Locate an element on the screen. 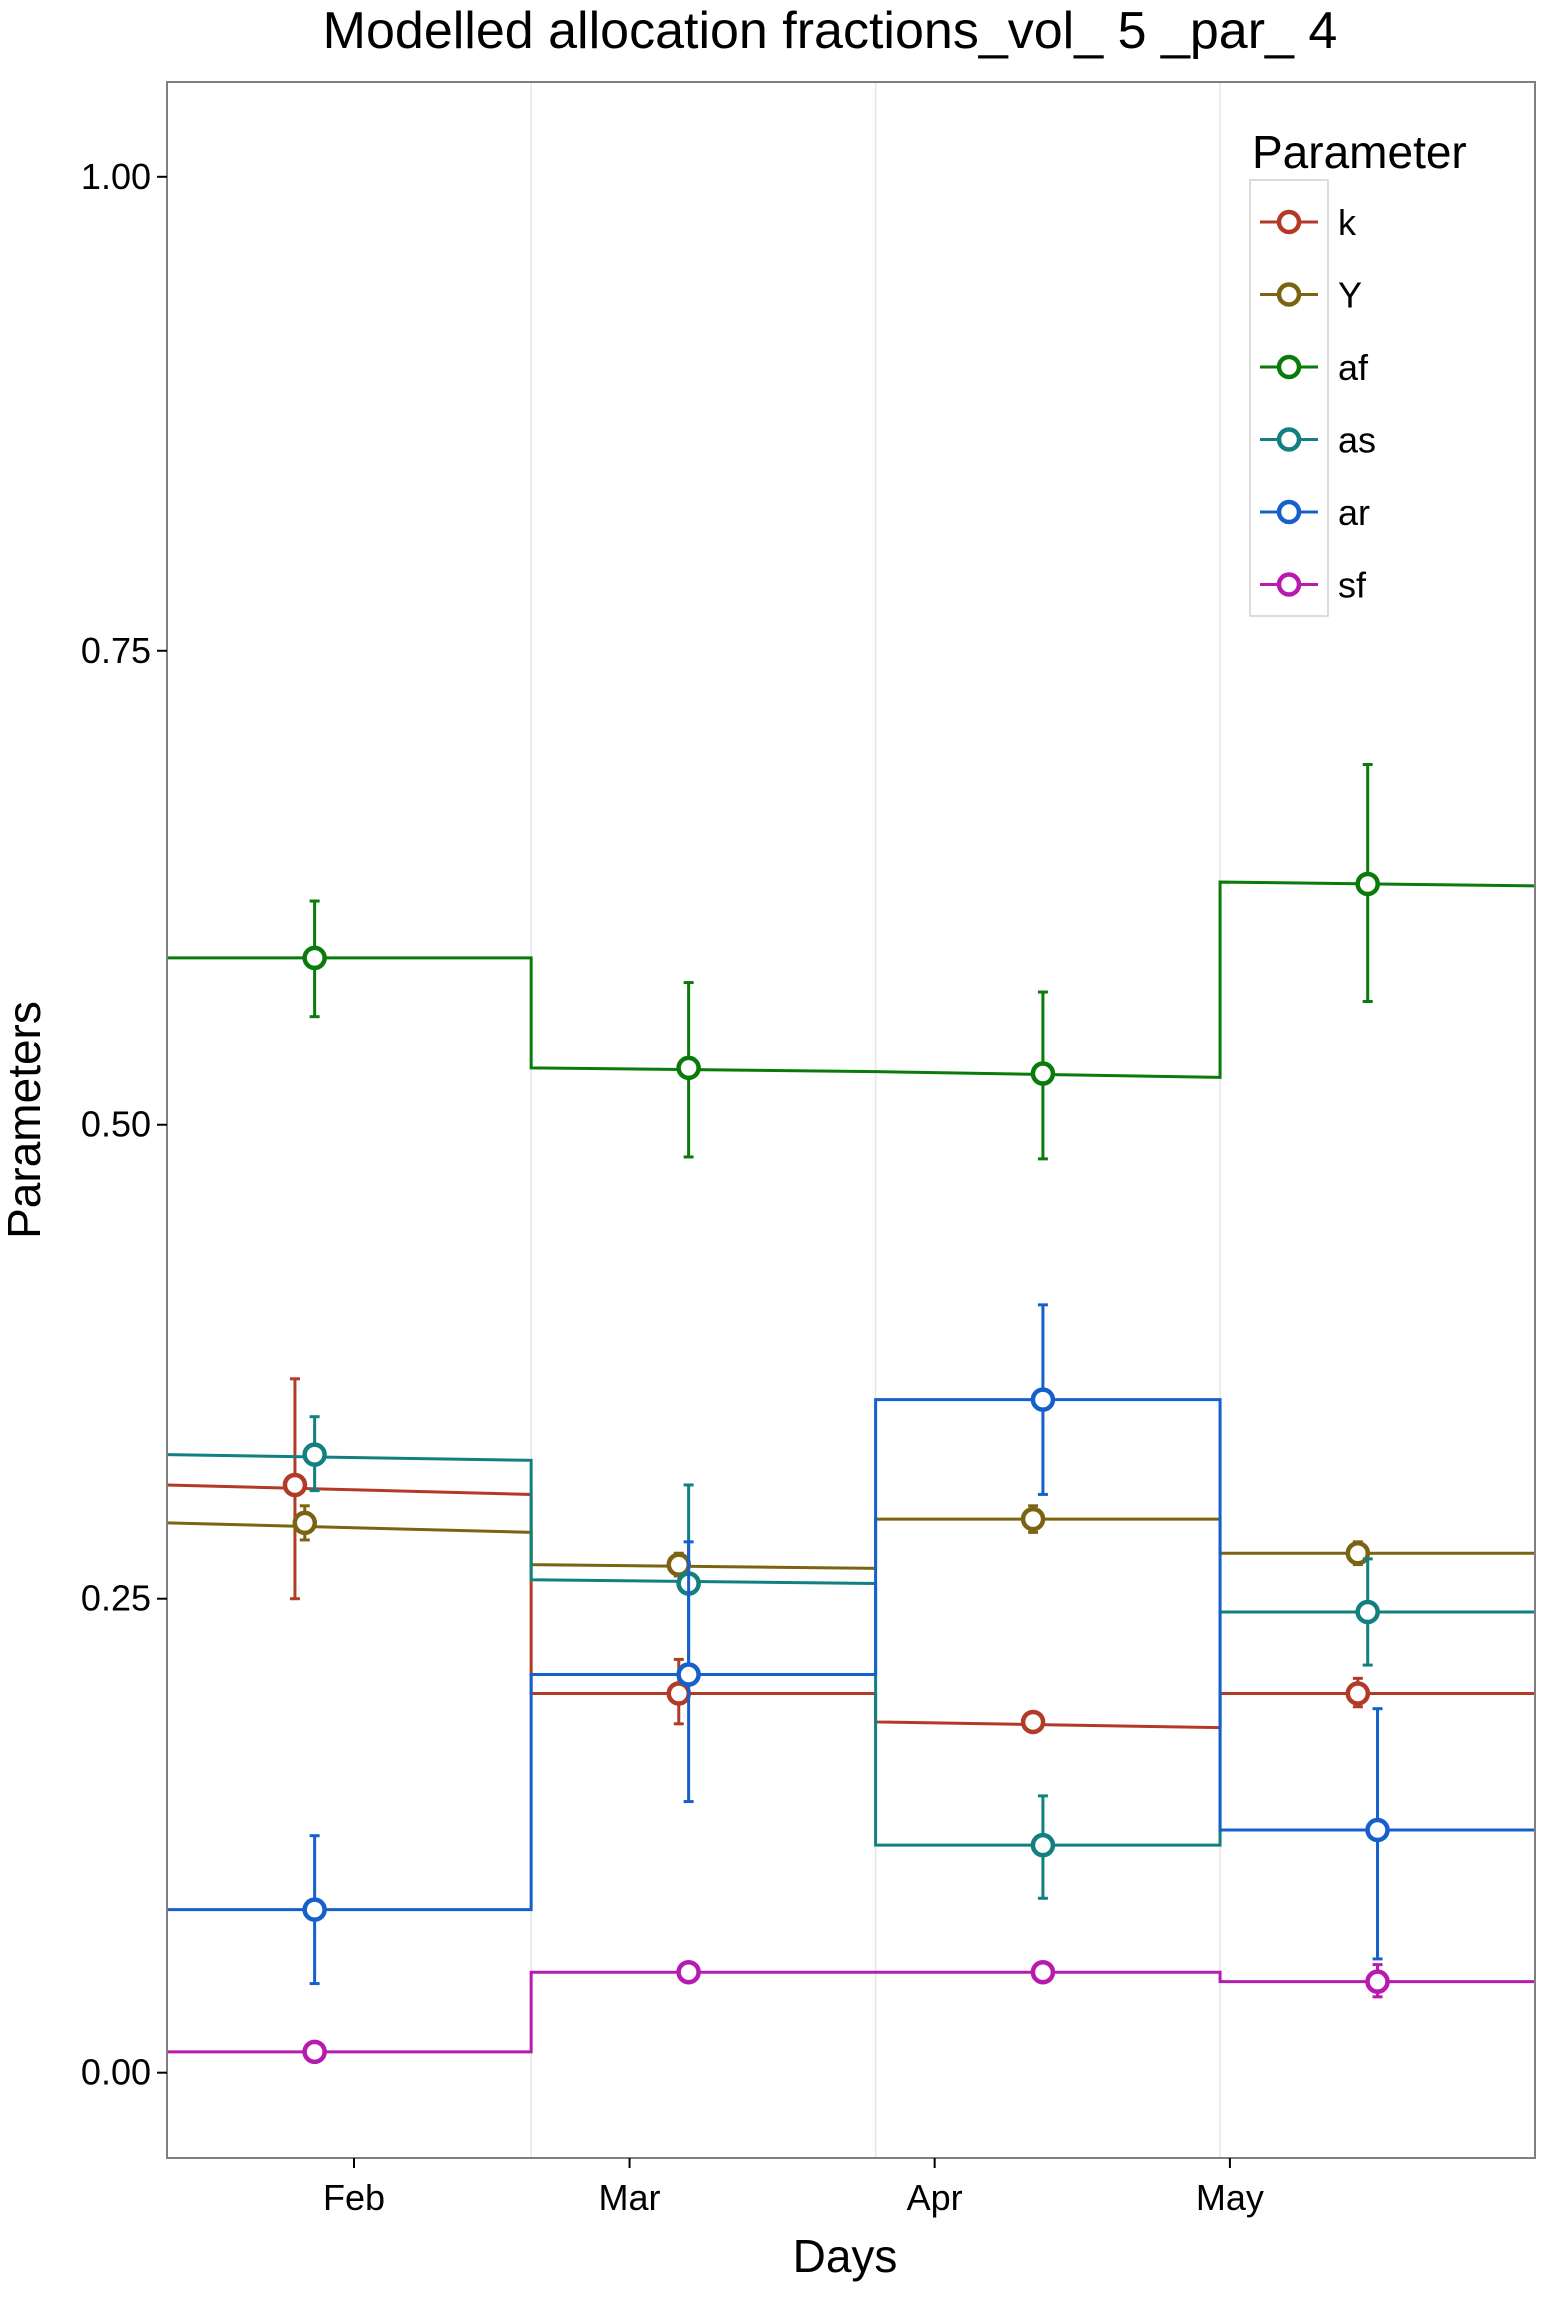 The image size is (1545, 2302). series-sf is located at coordinates (851, 2012).